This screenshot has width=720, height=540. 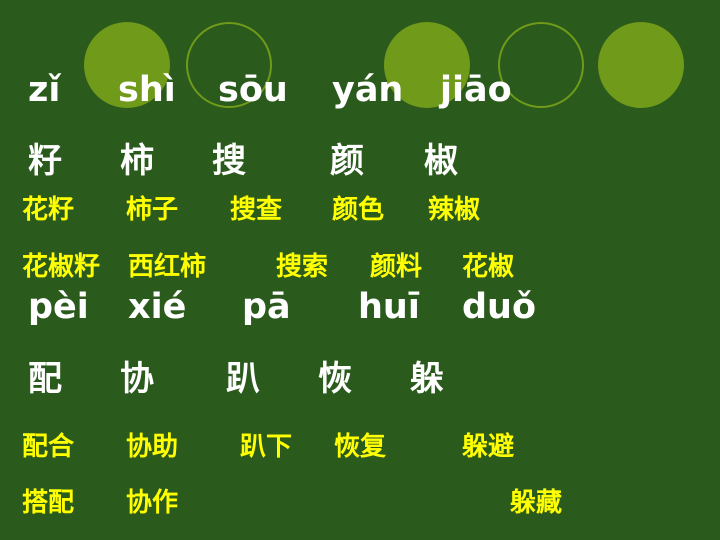 I want to click on pinyin-xie: xié, so click(x=157, y=307).